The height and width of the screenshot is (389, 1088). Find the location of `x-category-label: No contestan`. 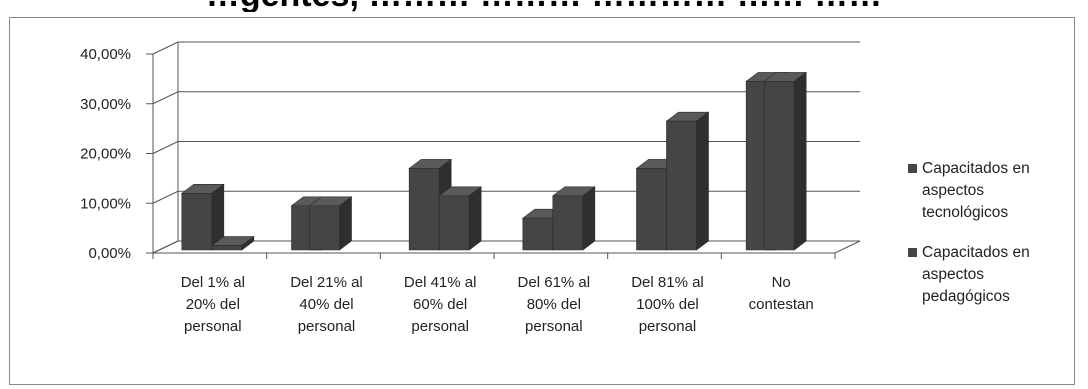

x-category-label: No contestan is located at coordinates (781, 293).